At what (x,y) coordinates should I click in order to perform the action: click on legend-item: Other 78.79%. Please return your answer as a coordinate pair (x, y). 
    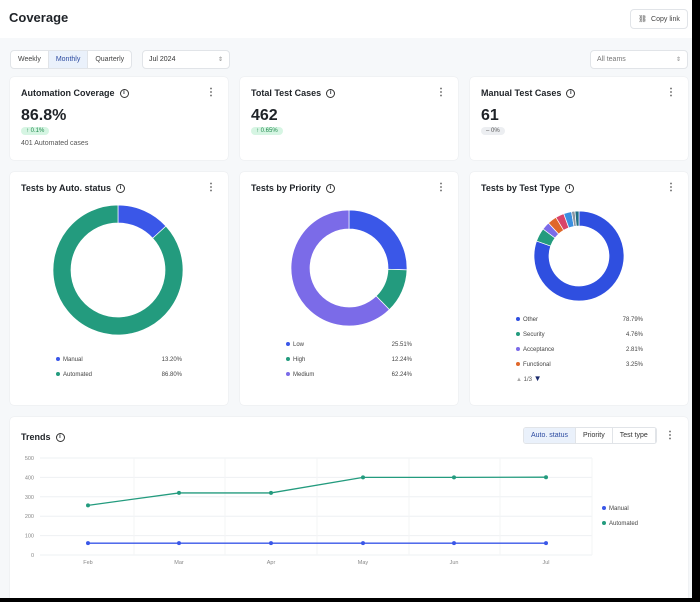
    Looking at the image, I should click on (579, 320).